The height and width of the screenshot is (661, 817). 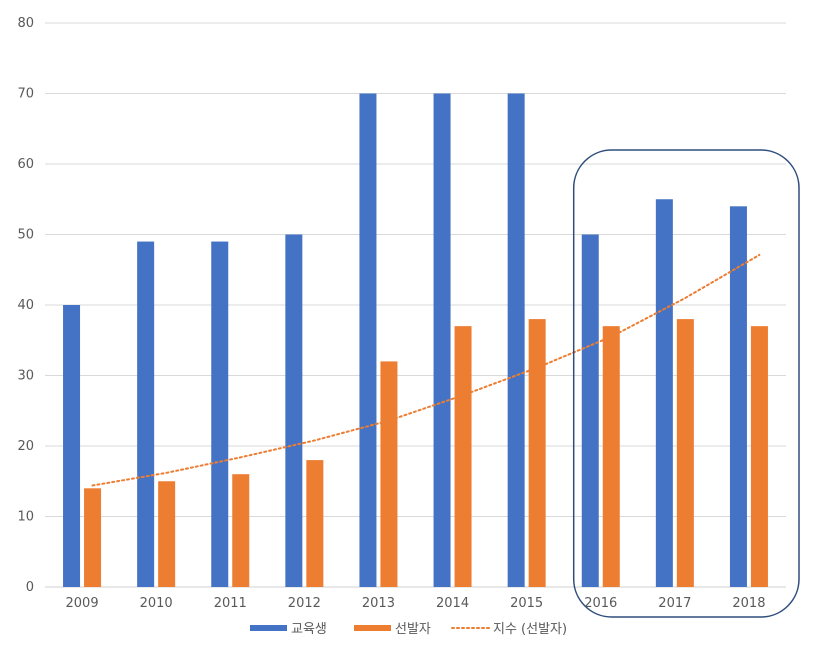 I want to click on y-tick-label: 10, so click(x=25, y=517).